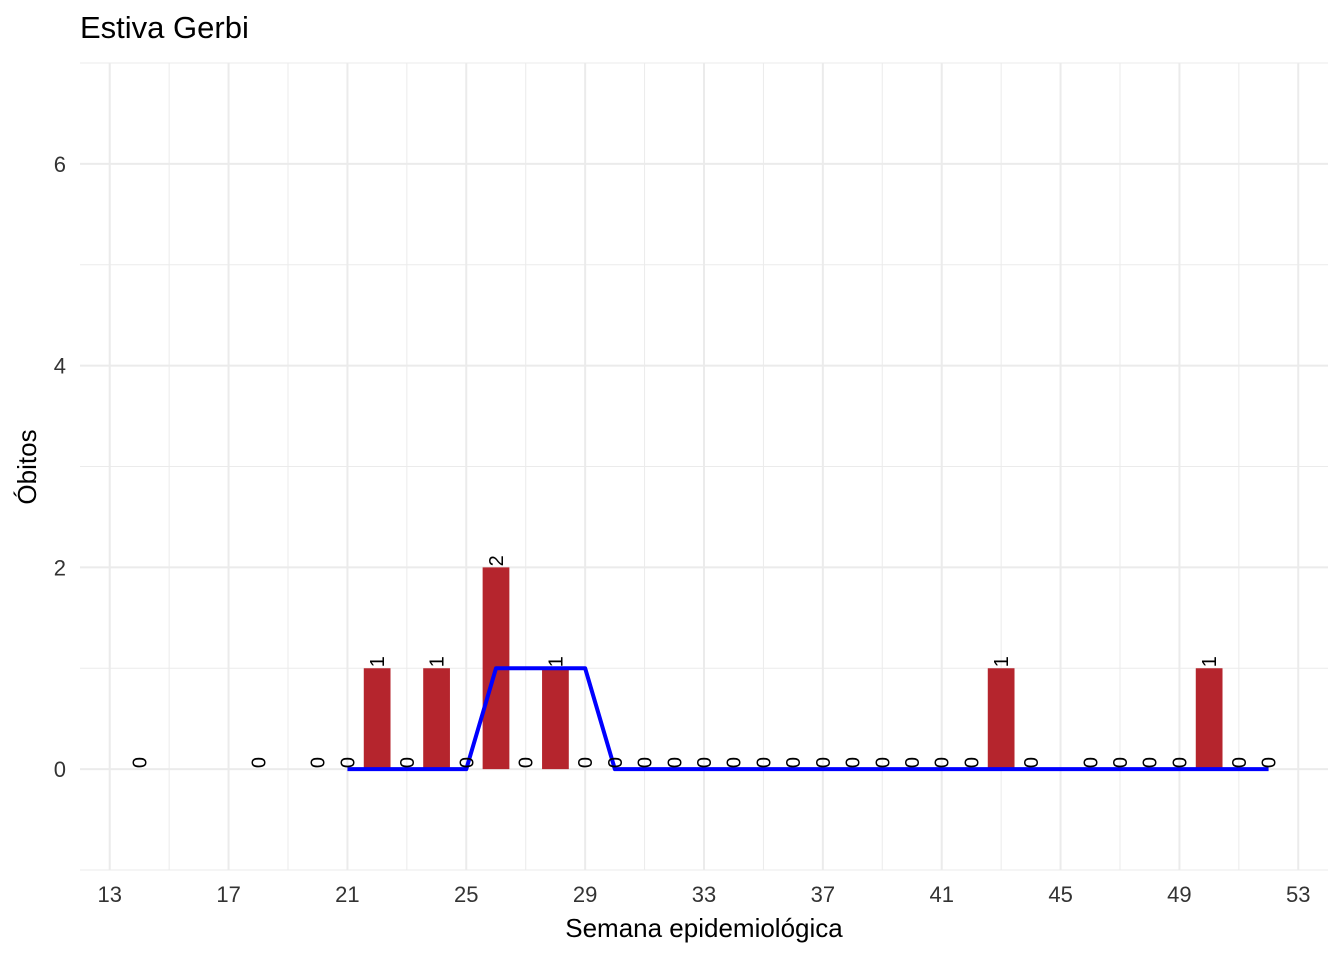  Describe the element at coordinates (60, 164) in the screenshot. I see `y-tick-label: 6` at that location.